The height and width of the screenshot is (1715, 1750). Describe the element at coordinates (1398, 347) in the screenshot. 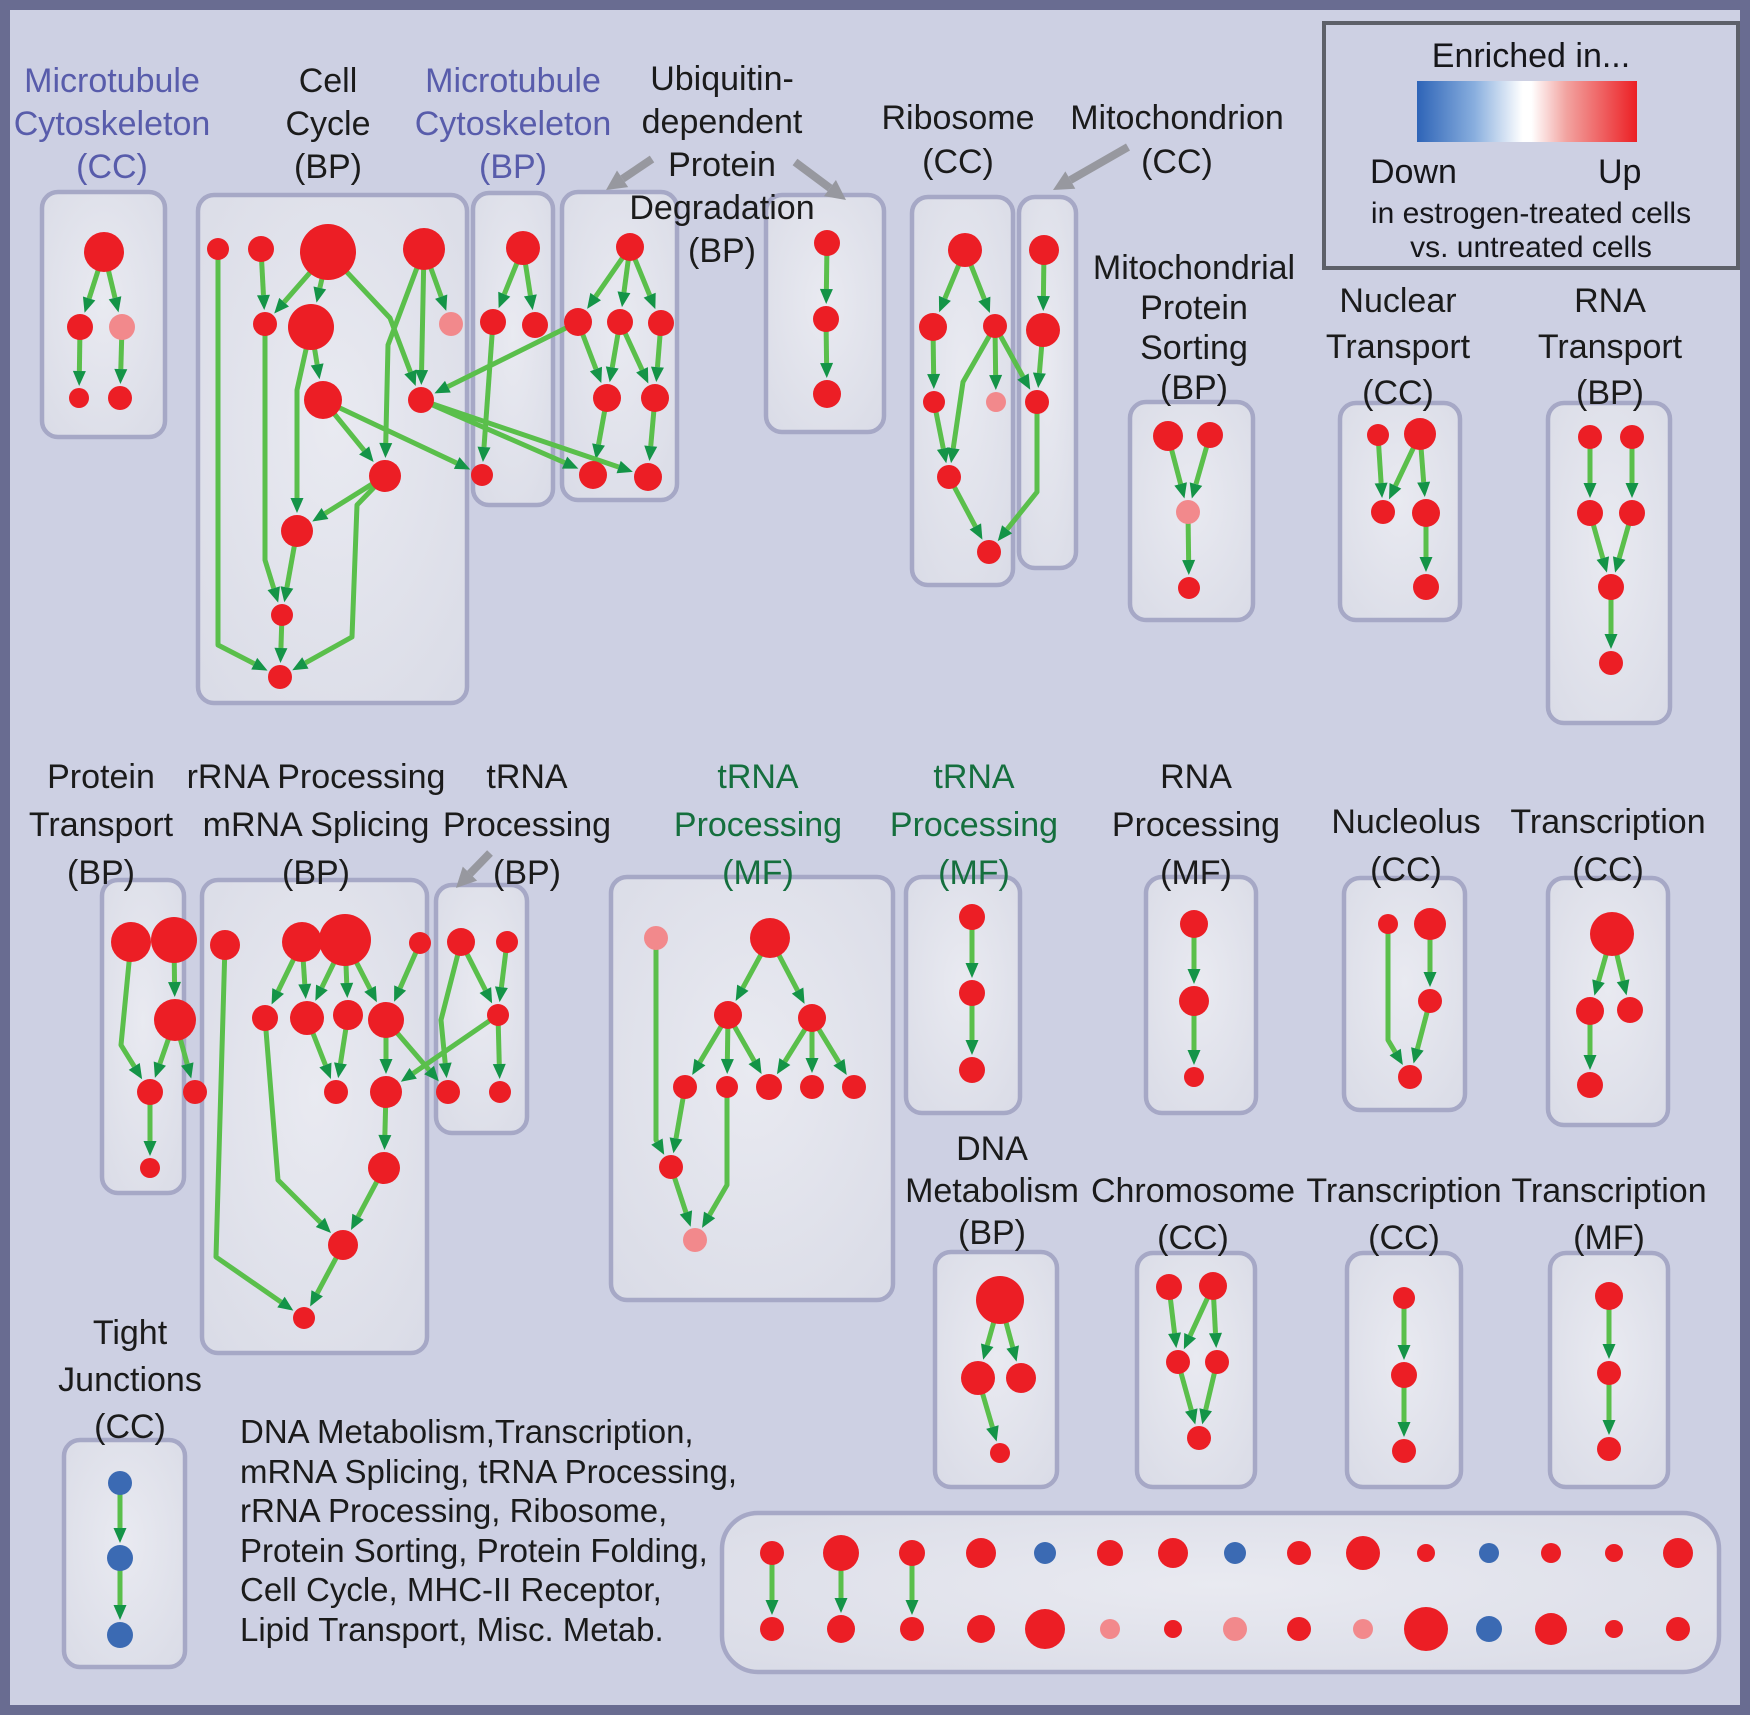

I see `cluster-label-nuclear-transport-cc: Nuclear Transport (CC)` at that location.